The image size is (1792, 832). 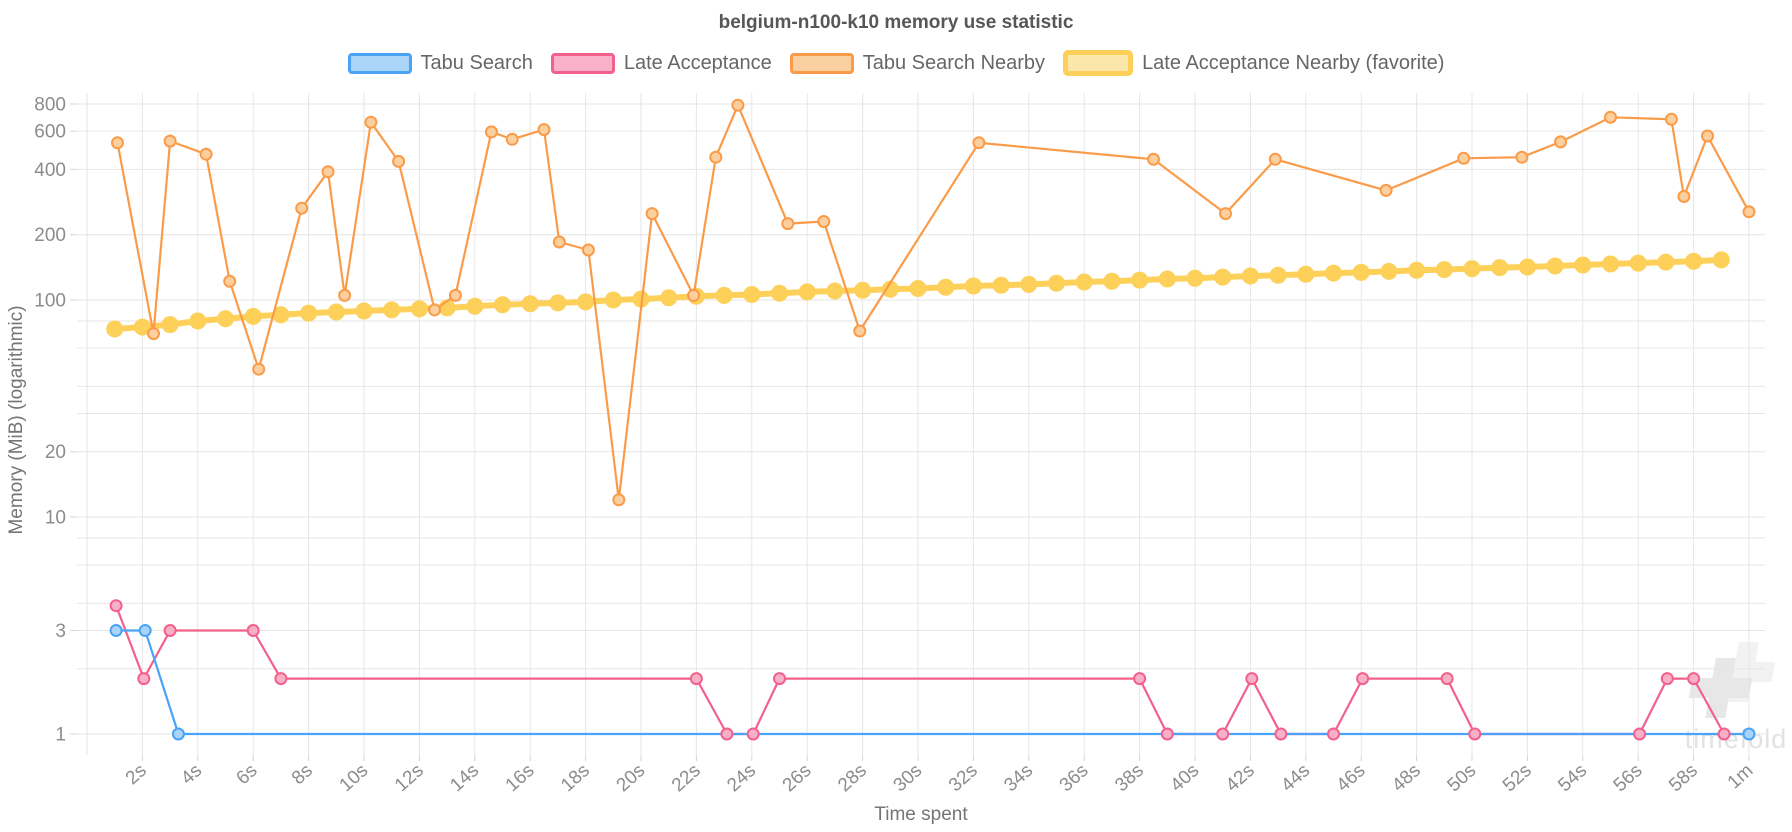 What do you see at coordinates (797, 778) in the screenshot?
I see `x-tick-label: 26s` at bounding box center [797, 778].